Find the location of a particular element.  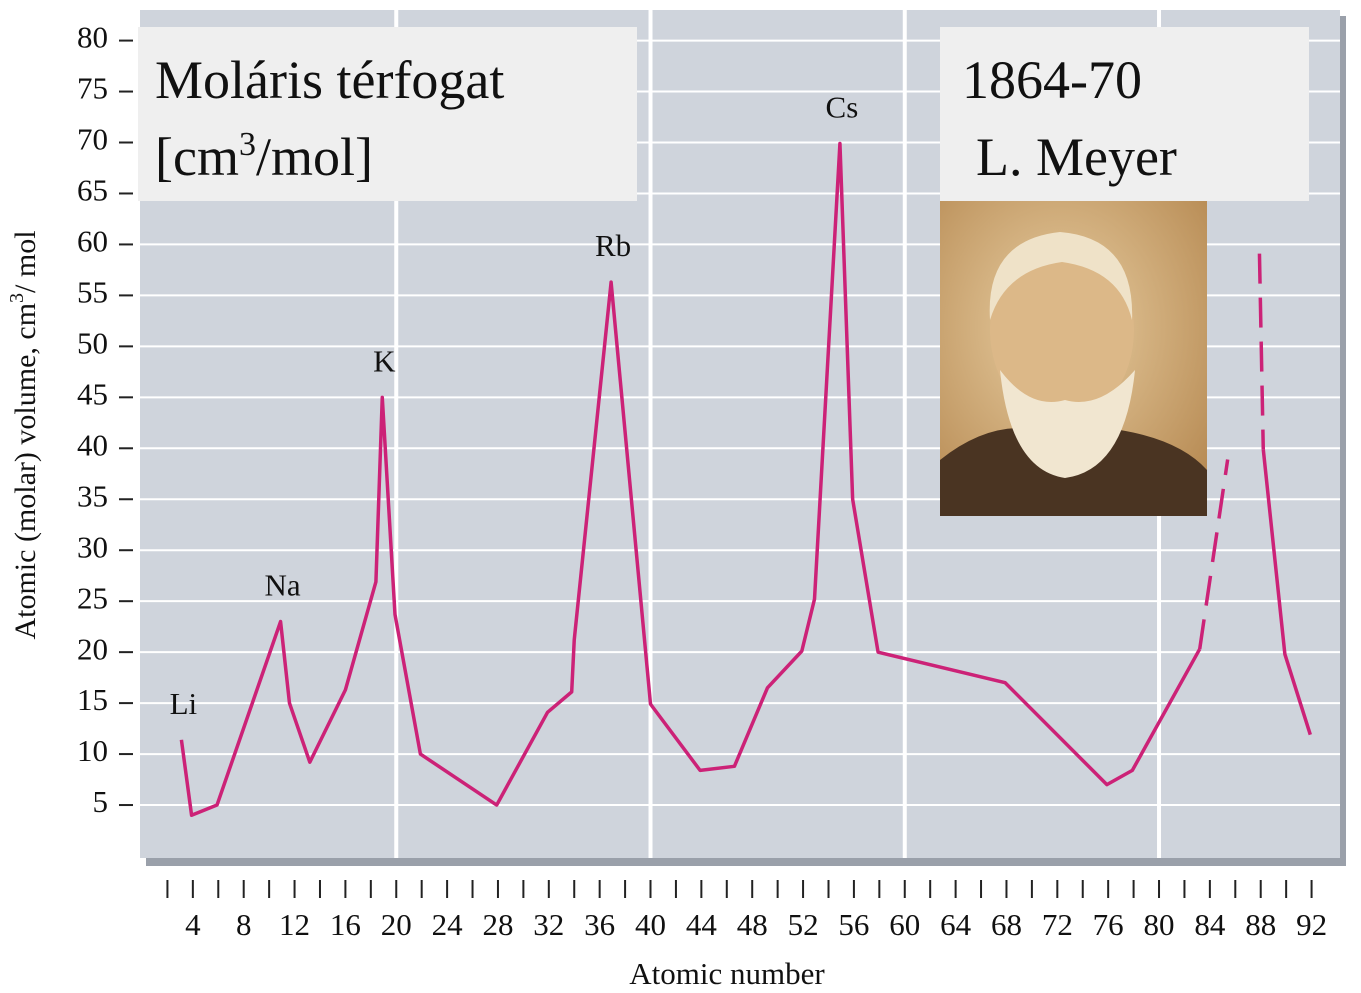

element-label: K is located at coordinates (384, 360).